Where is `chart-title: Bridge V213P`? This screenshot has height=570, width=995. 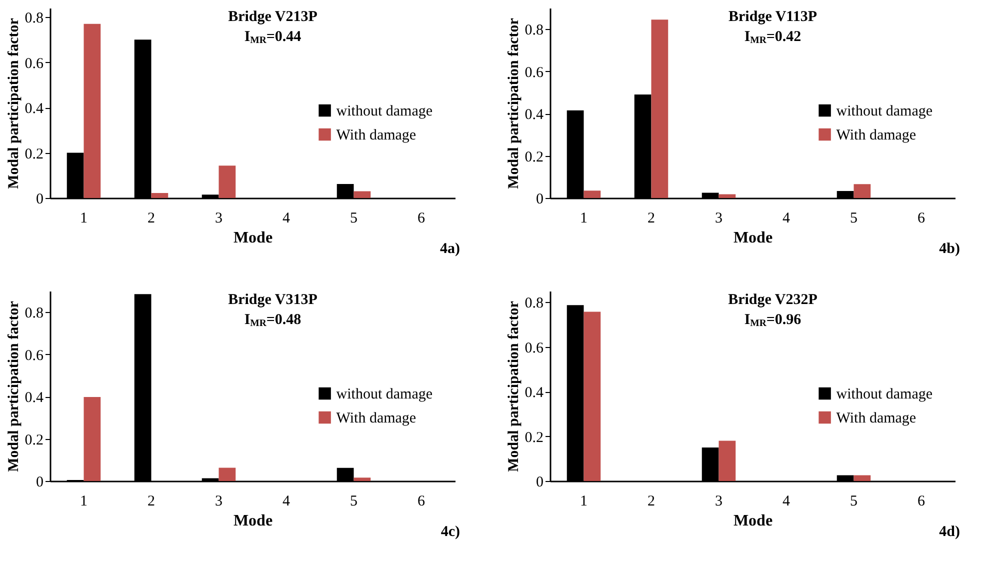 chart-title: Bridge V213P is located at coordinates (273, 17).